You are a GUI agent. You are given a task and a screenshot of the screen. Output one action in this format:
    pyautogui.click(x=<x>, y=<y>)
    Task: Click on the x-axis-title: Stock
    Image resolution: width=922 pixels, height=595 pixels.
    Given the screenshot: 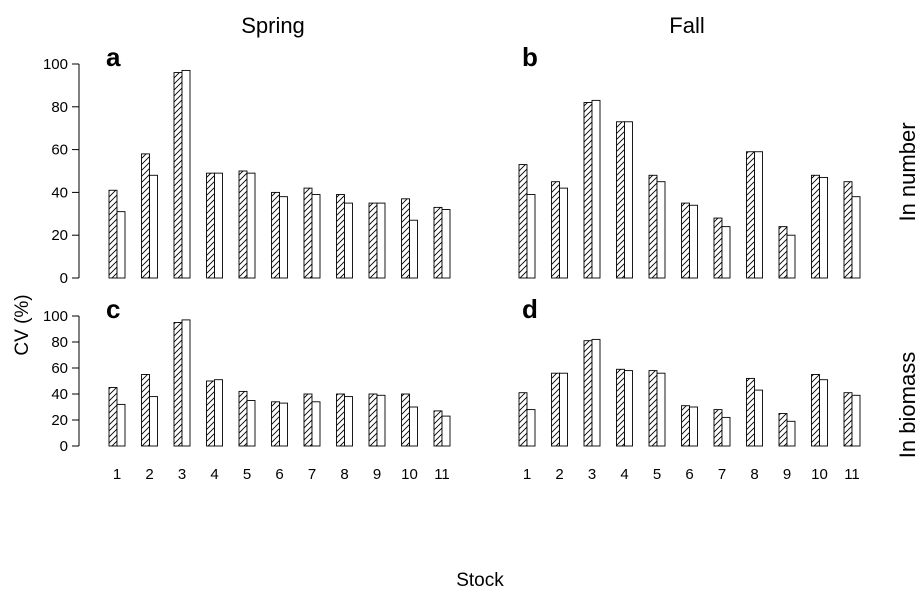 What is the action you would take?
    pyautogui.click(x=480, y=580)
    